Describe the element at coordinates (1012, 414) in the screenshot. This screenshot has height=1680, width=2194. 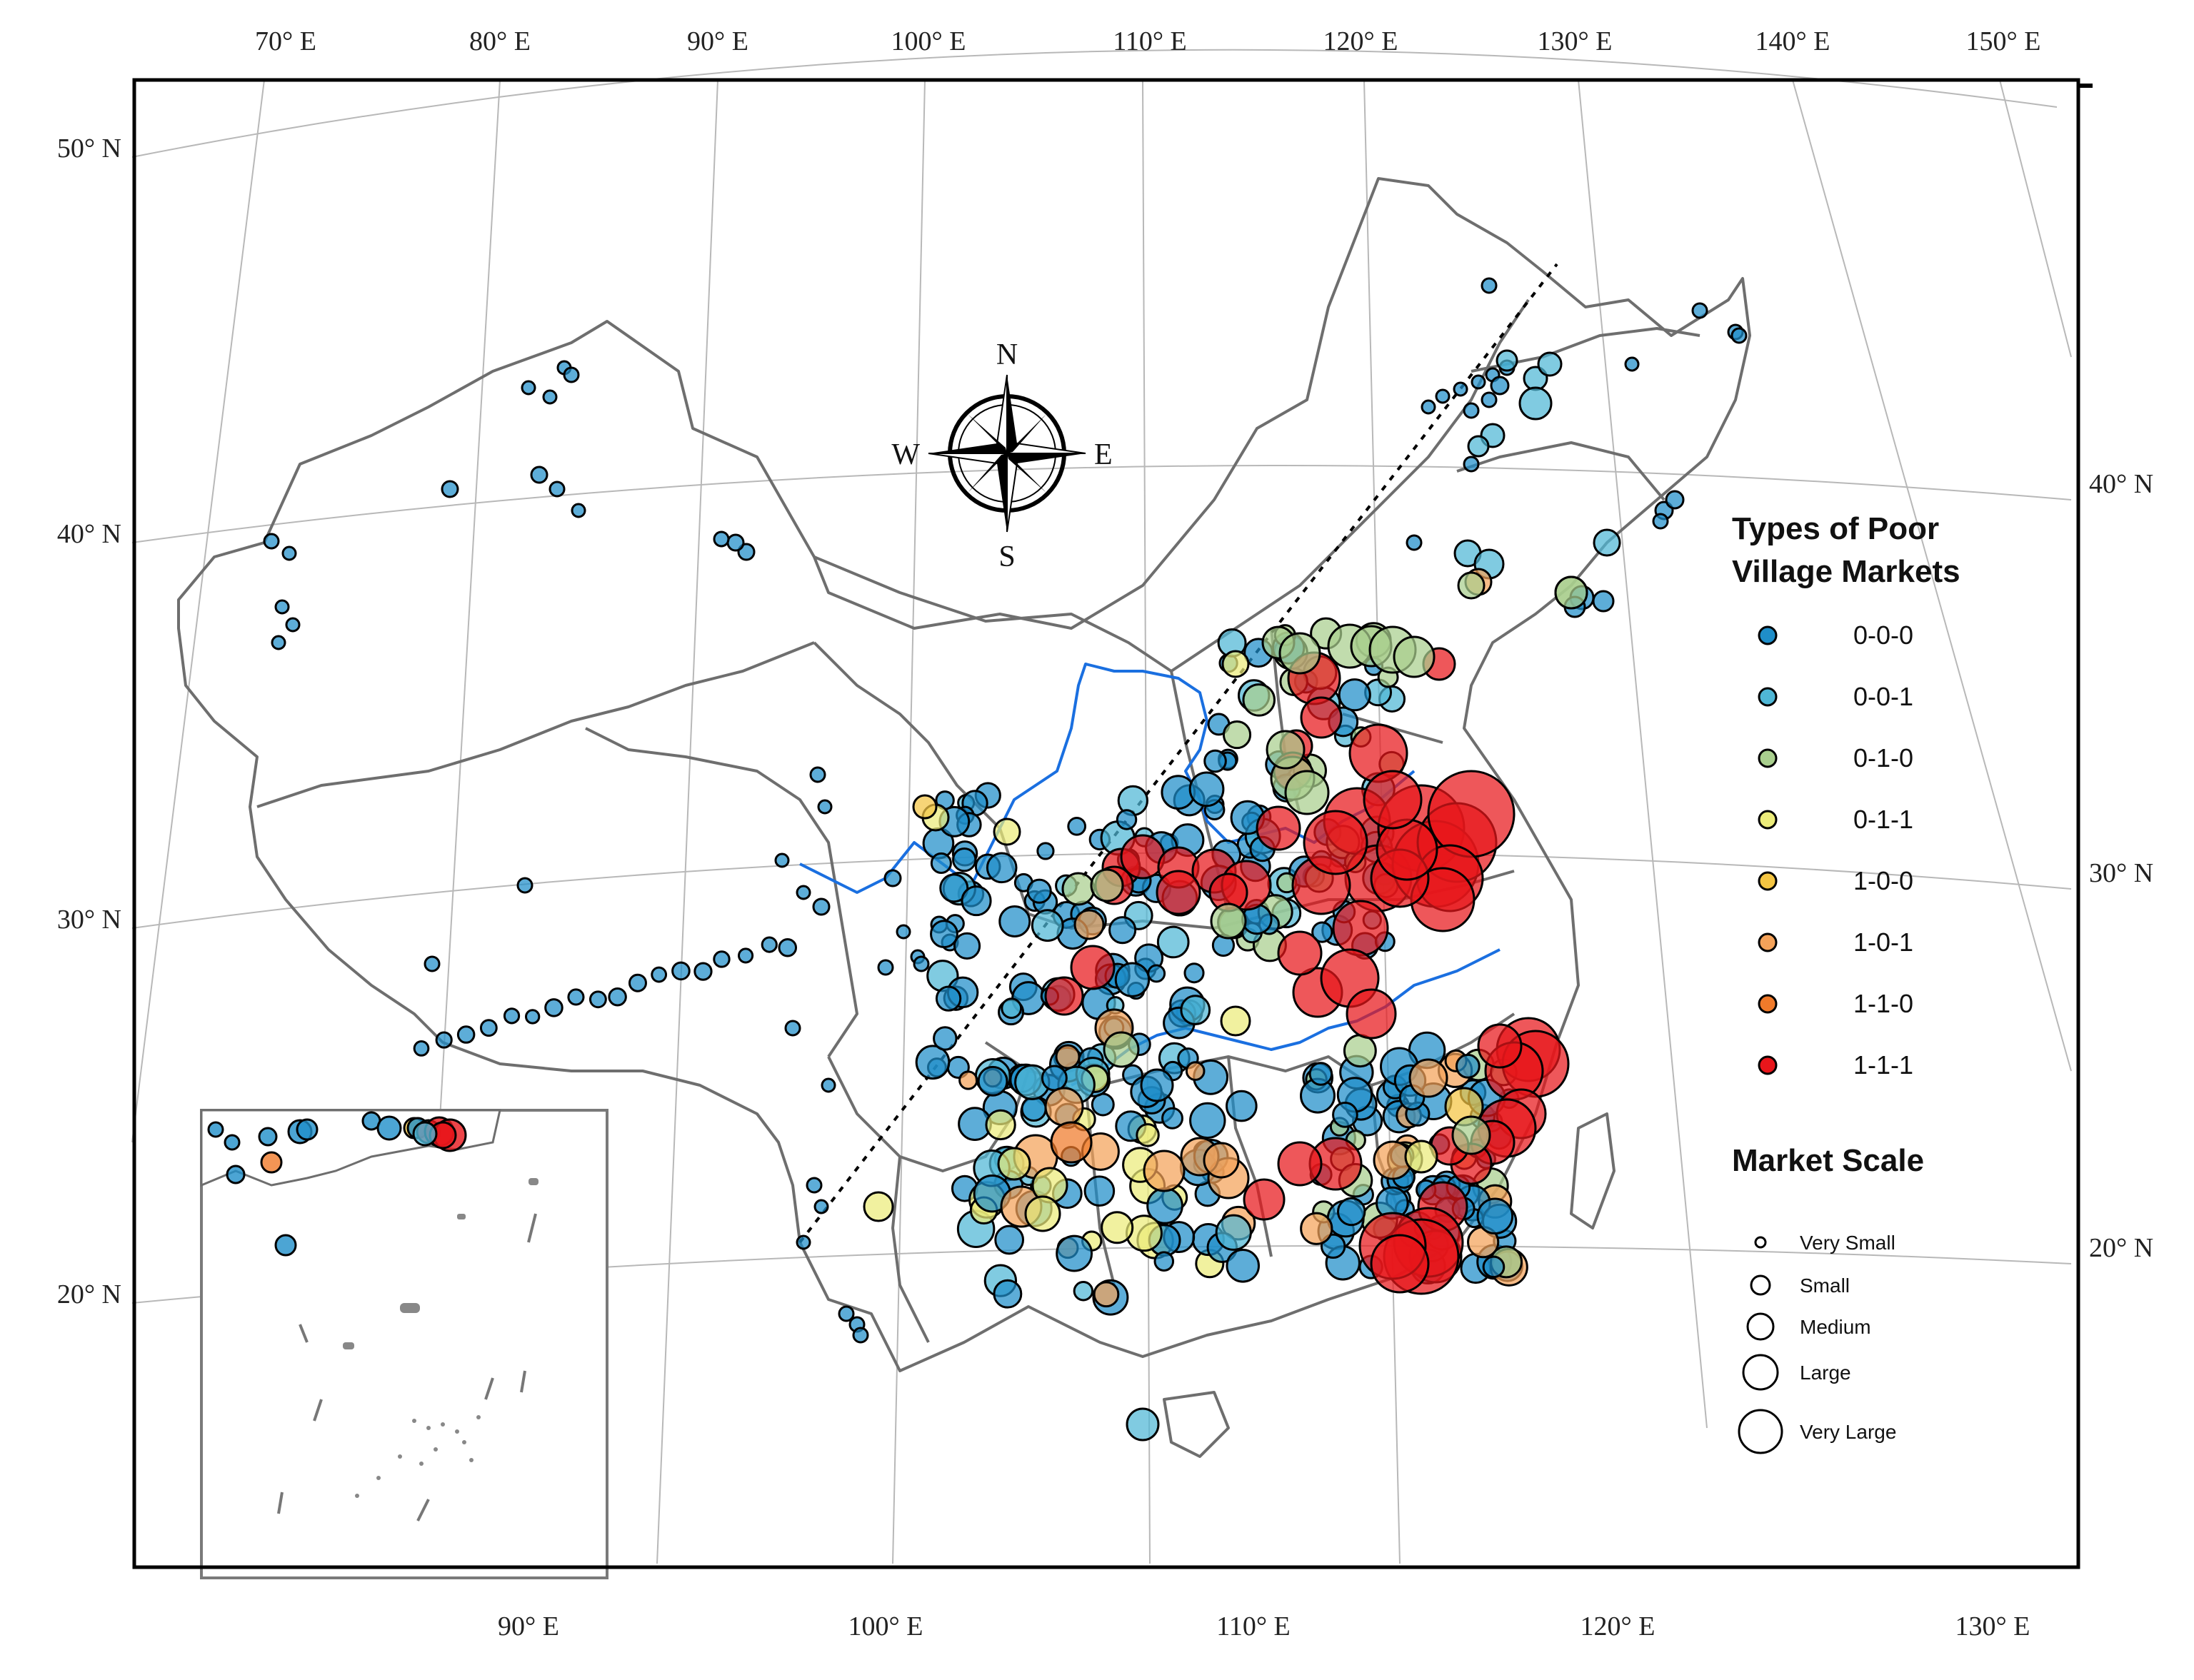
I see `compass-point-n` at that location.